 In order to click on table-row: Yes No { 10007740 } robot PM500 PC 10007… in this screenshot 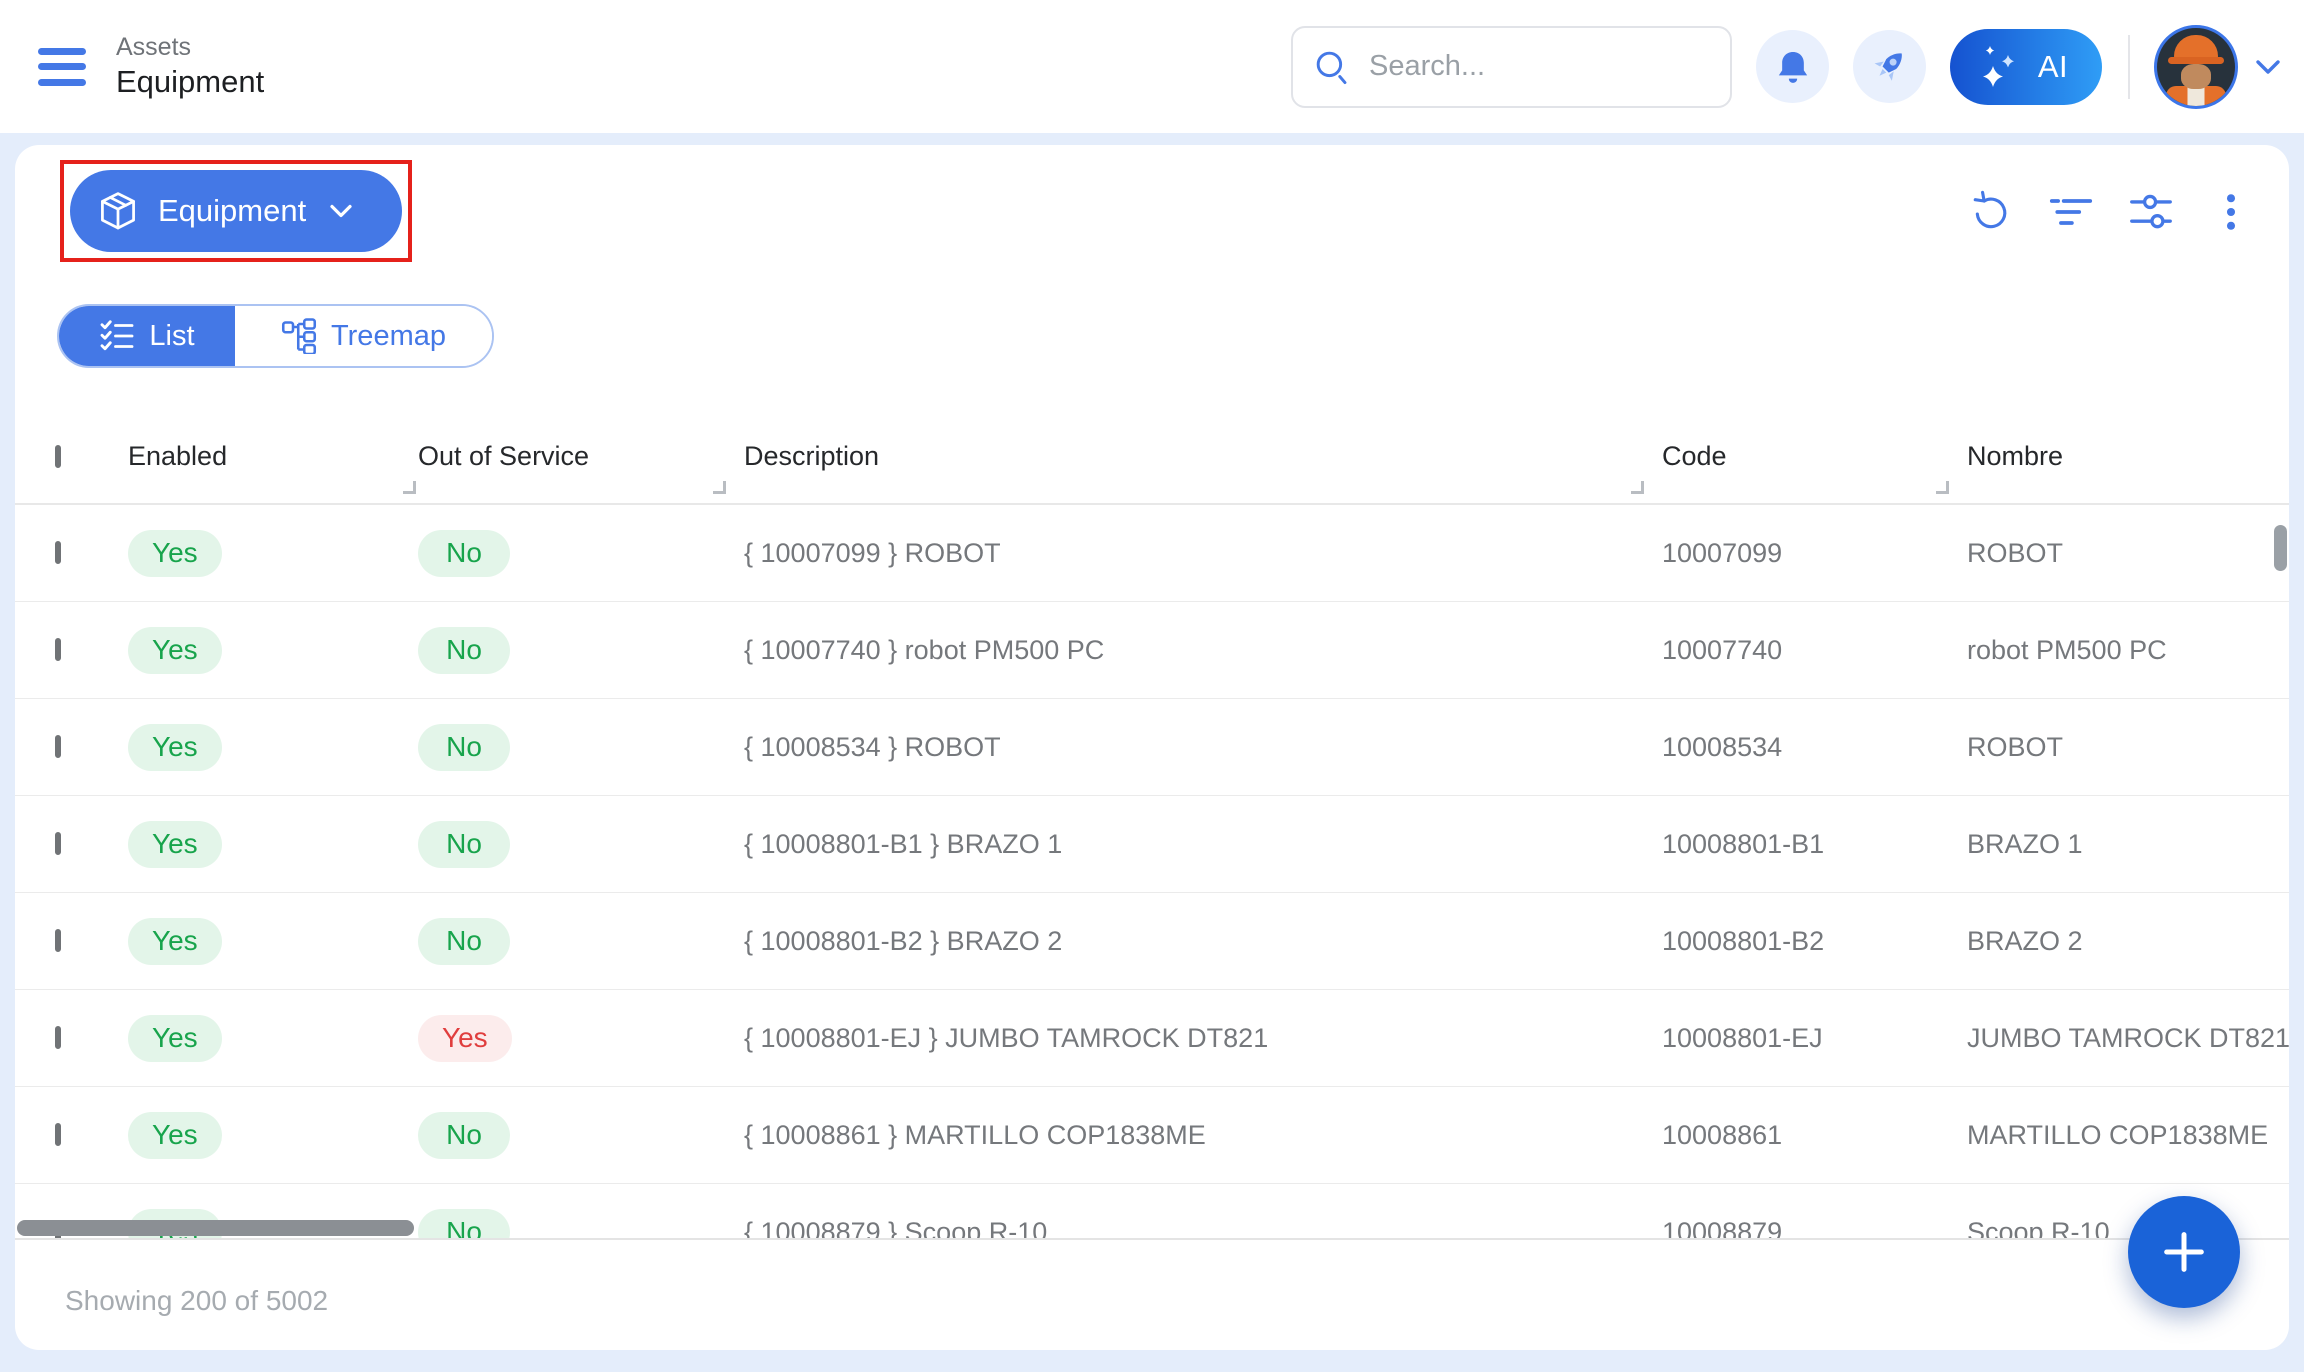, I will do `click(1152, 650)`.